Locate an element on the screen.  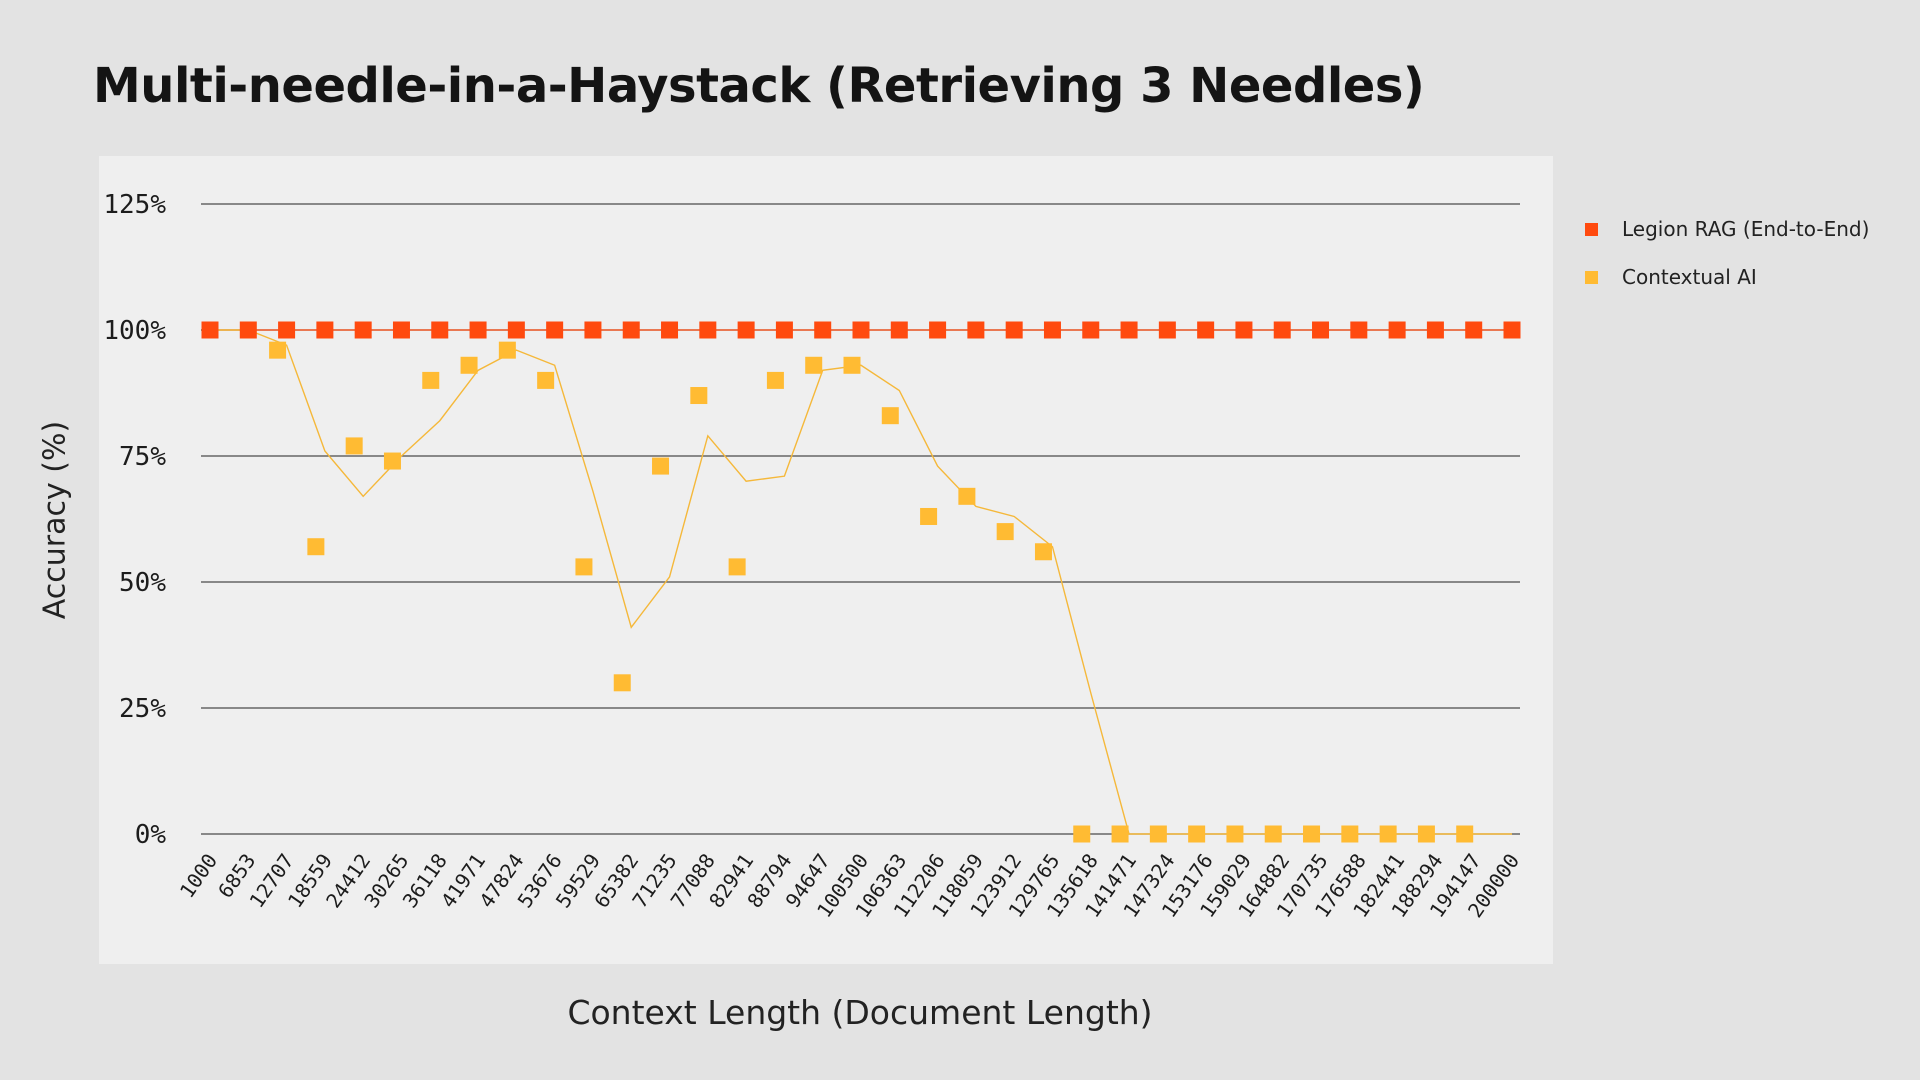
y-tick-label: 125% is located at coordinates (134, 205).